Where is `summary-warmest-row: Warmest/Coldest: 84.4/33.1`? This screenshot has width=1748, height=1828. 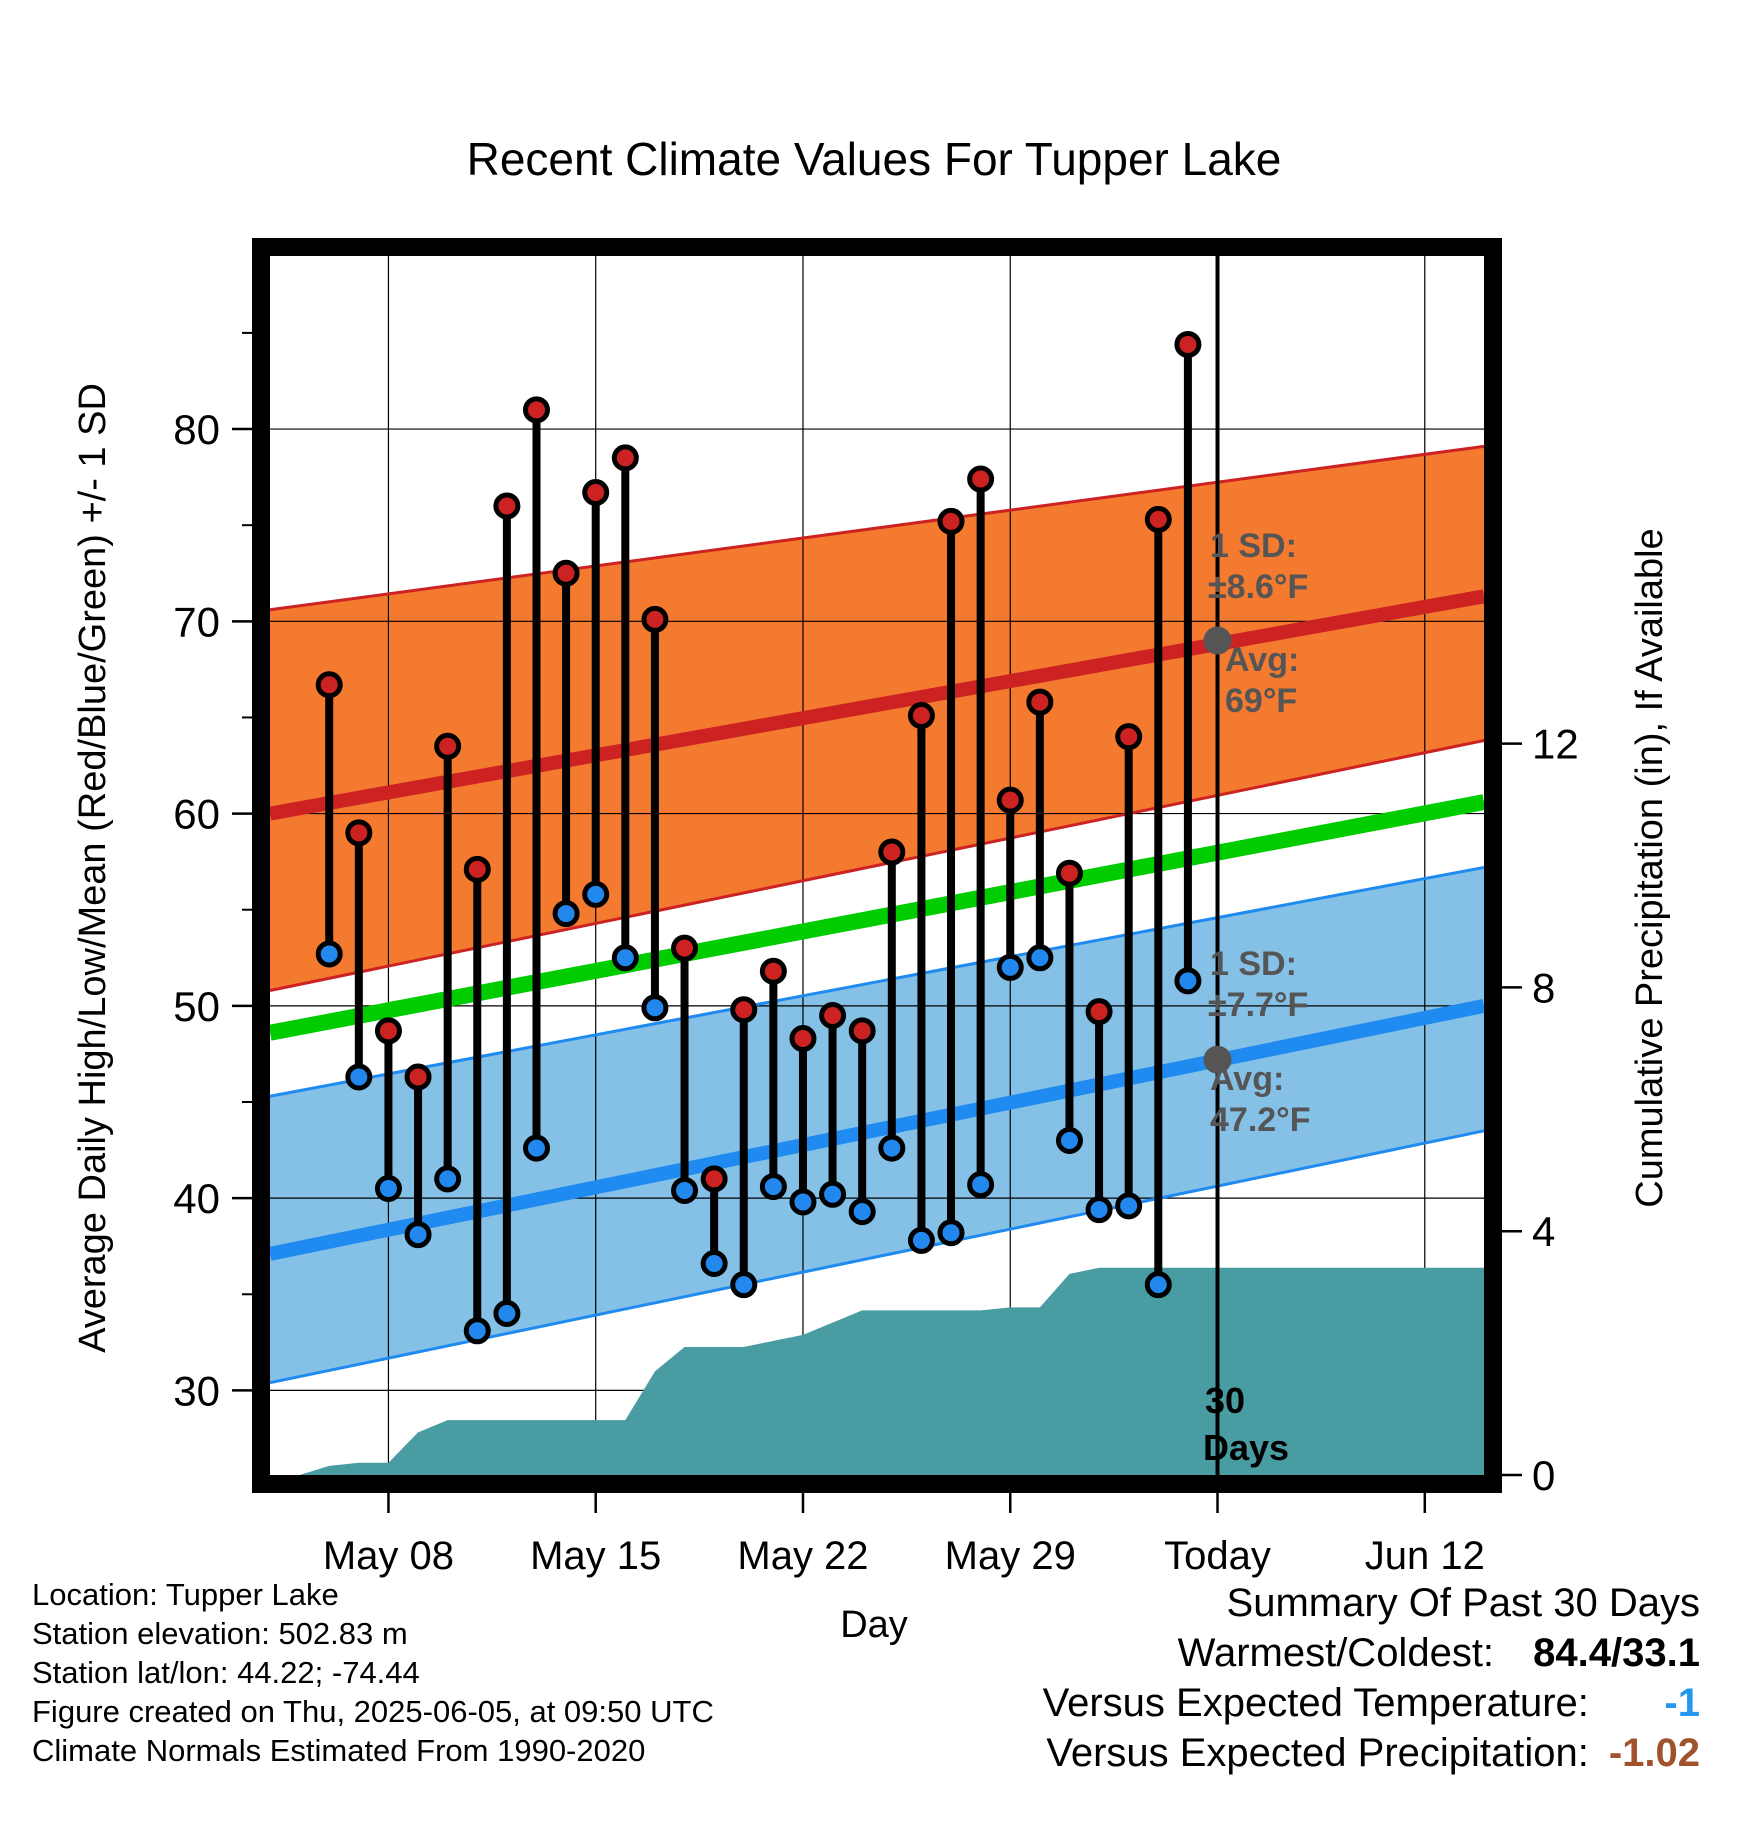 summary-warmest-row: Warmest/Coldest: 84.4/33.1 is located at coordinates (1371, 1653).